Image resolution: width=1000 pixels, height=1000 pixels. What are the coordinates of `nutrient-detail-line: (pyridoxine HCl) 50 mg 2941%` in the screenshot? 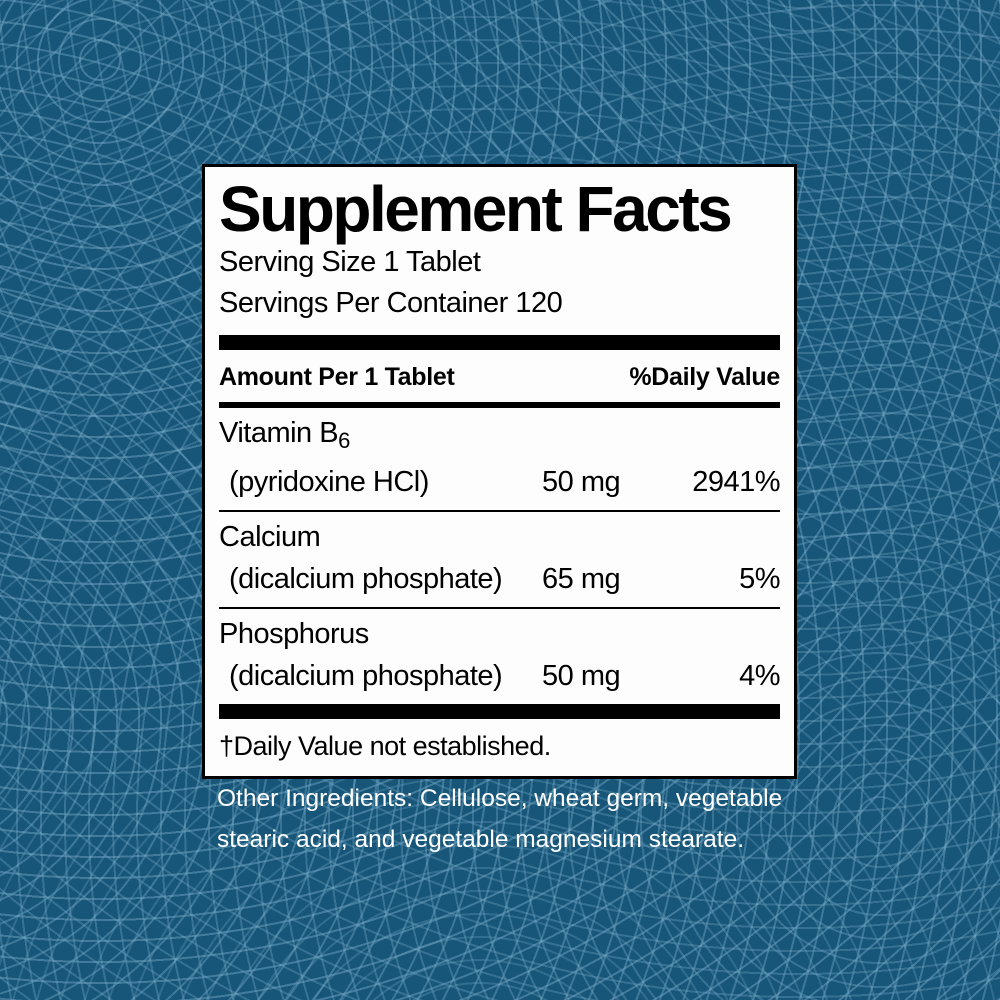 It's located at (500, 482).